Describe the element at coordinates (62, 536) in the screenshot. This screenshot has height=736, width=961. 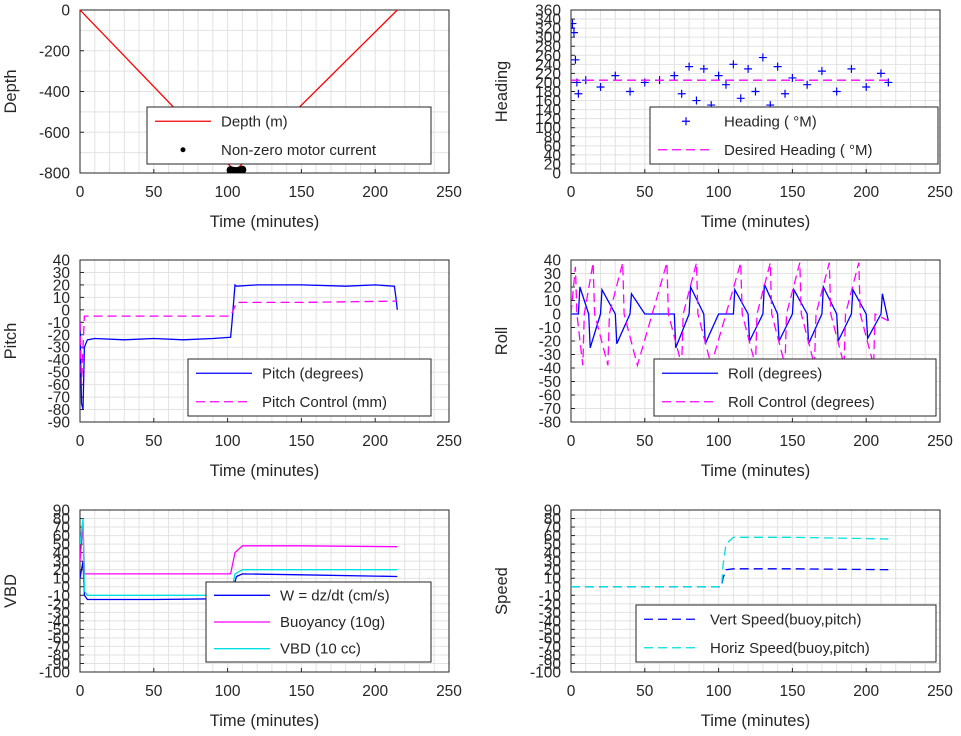
I see `y-tick-label: 60` at that location.